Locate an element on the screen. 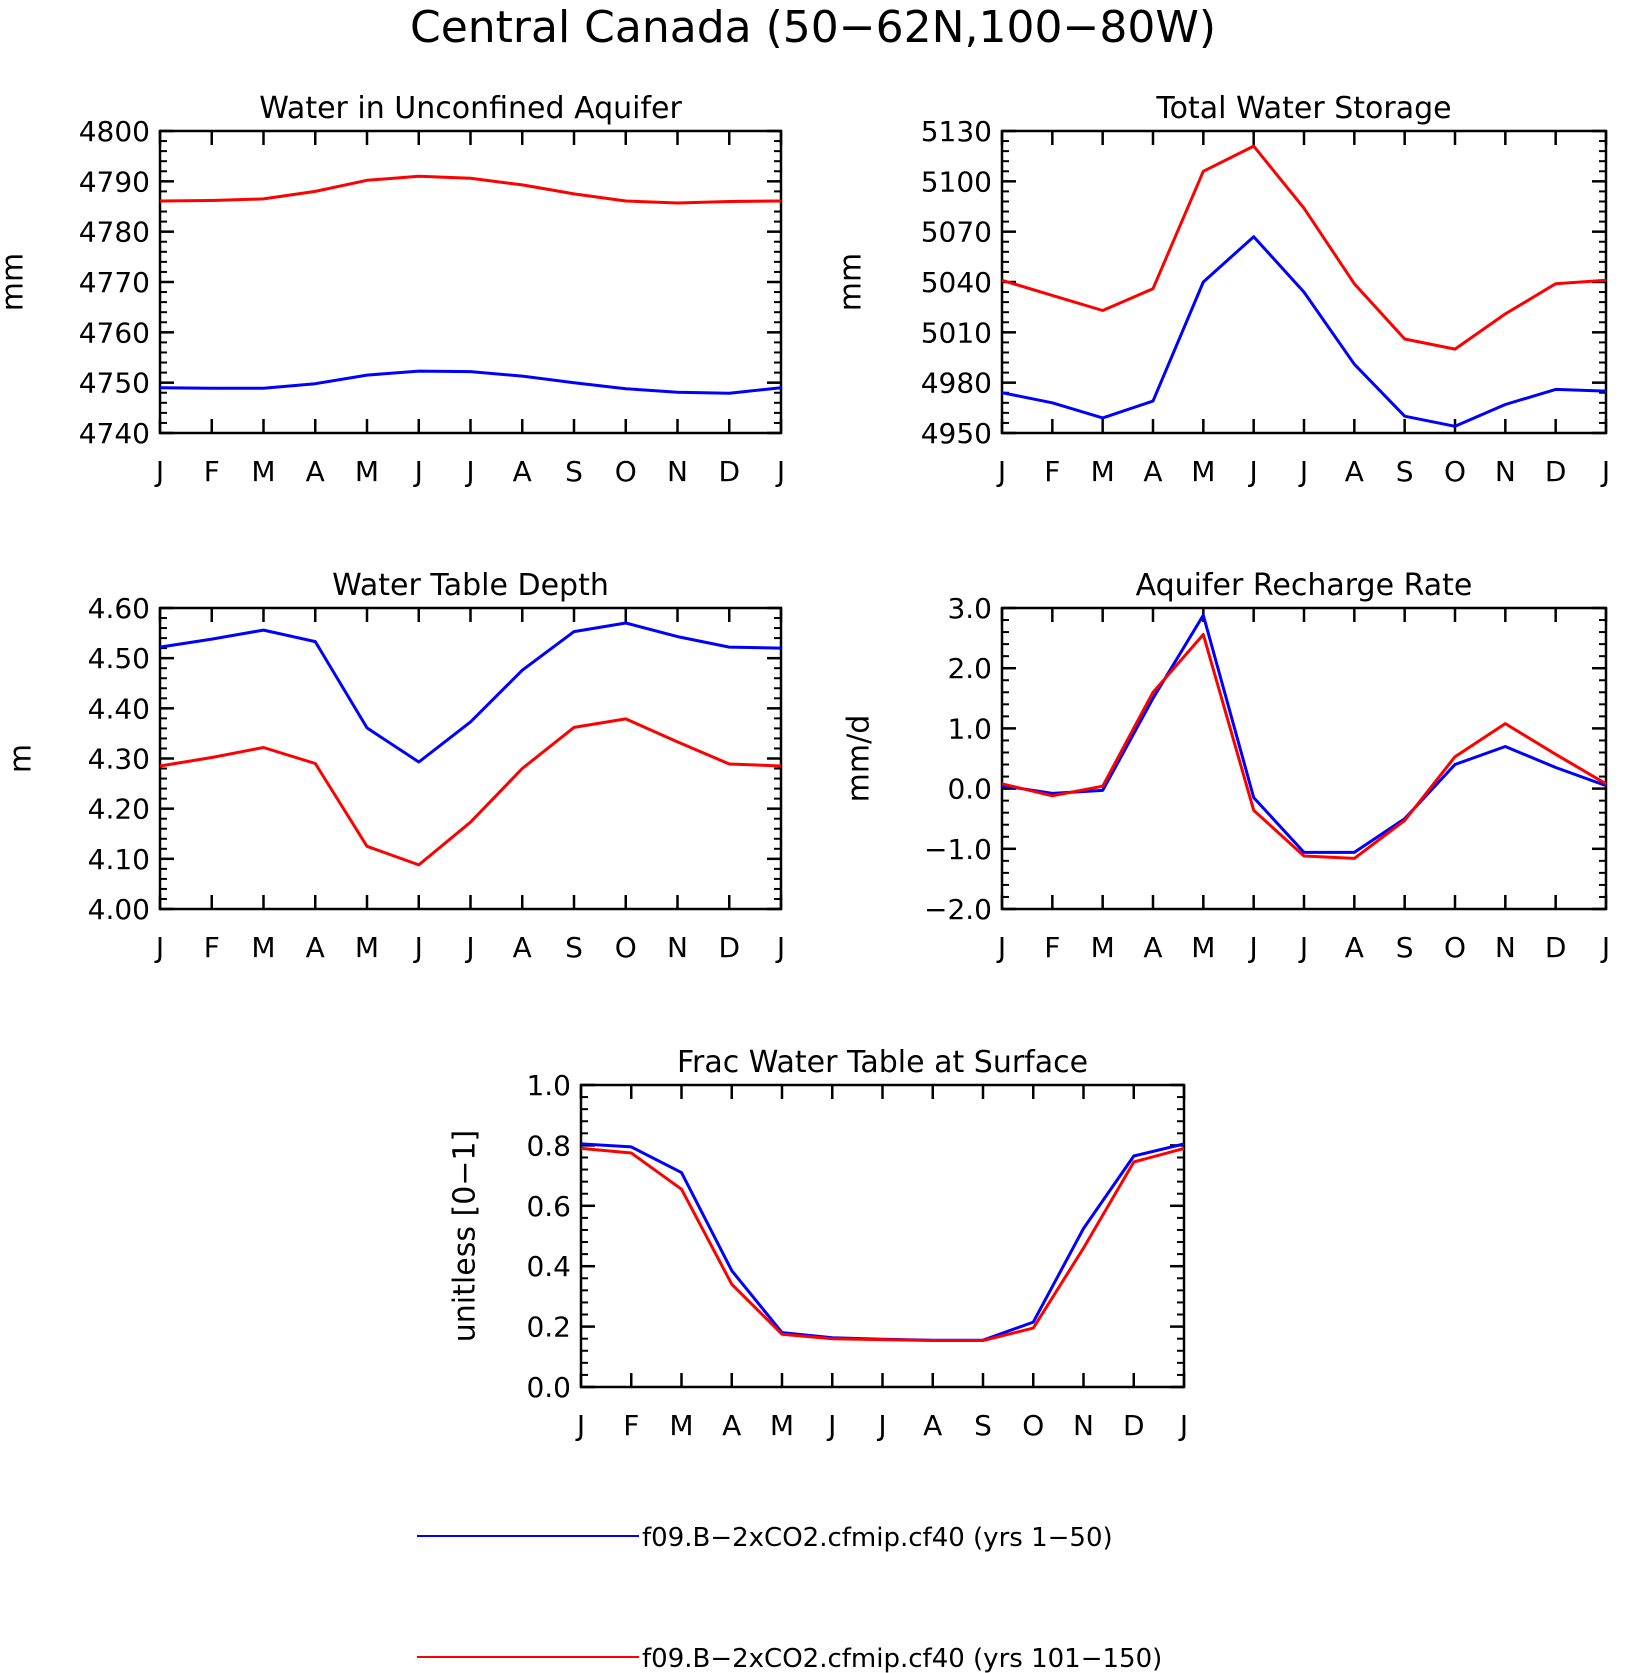  y-tick-label: 4.30 is located at coordinates (119, 759).